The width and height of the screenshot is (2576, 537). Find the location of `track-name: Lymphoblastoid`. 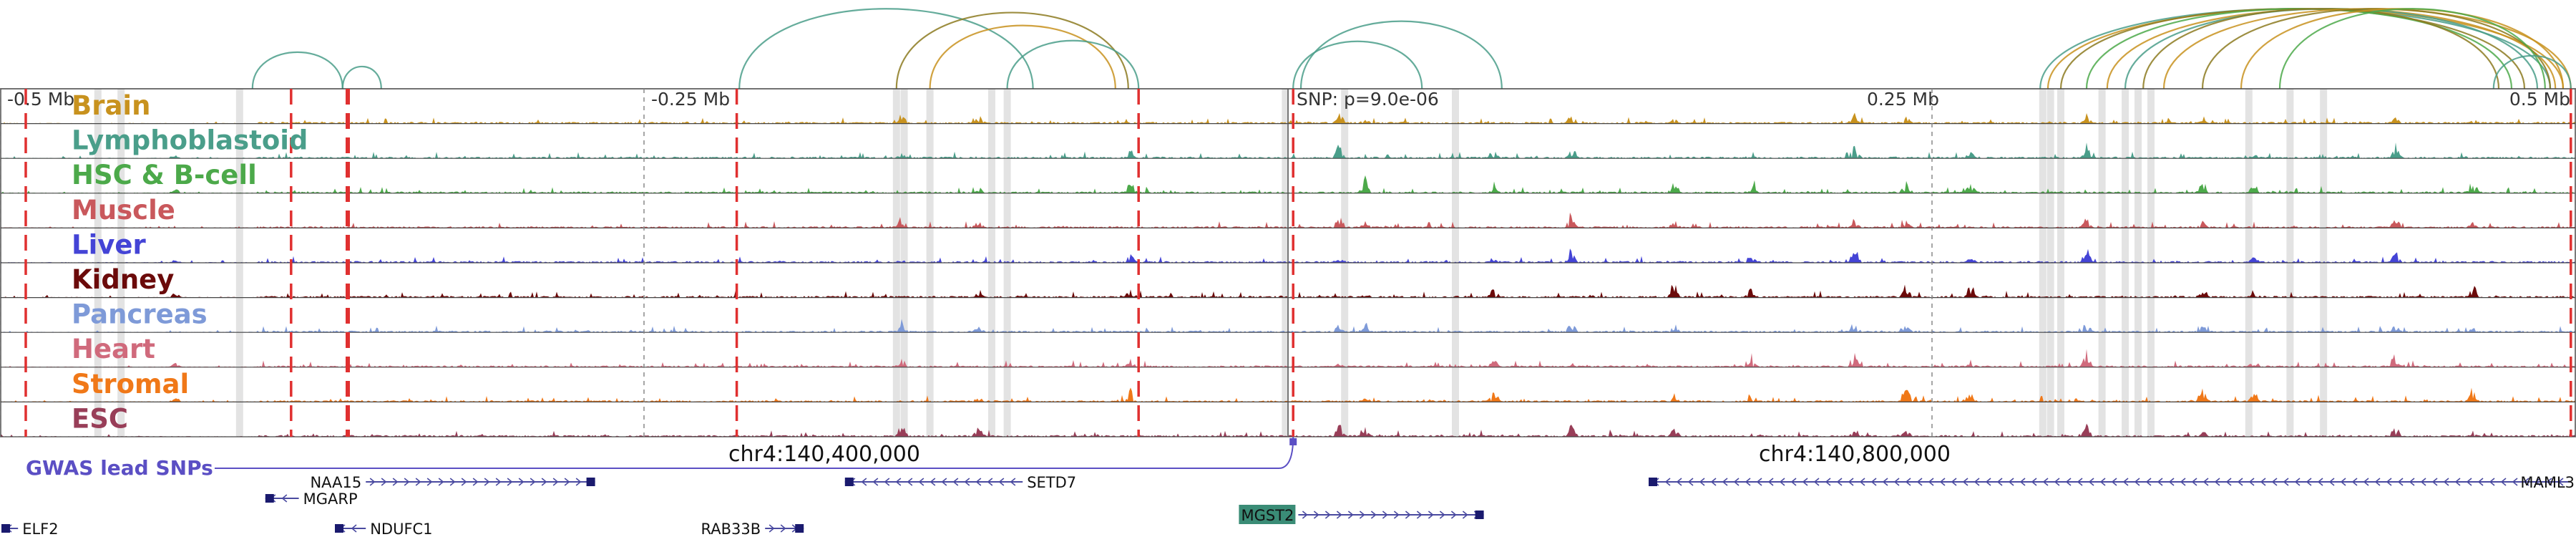

track-name: Lymphoblastoid is located at coordinates (190, 140).